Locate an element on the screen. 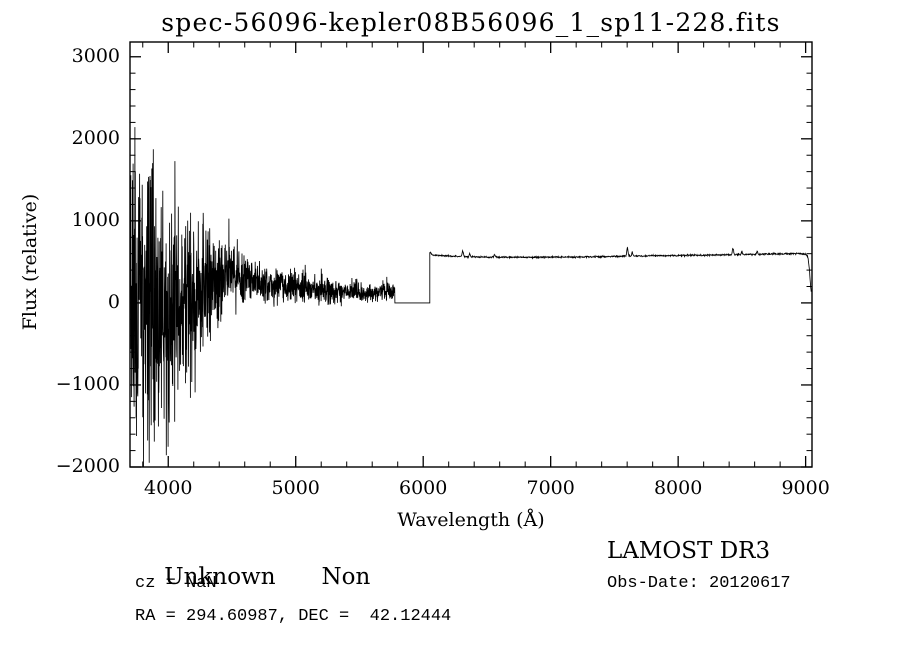  x-axis-label: Wavelength (Å) is located at coordinates (471, 520).